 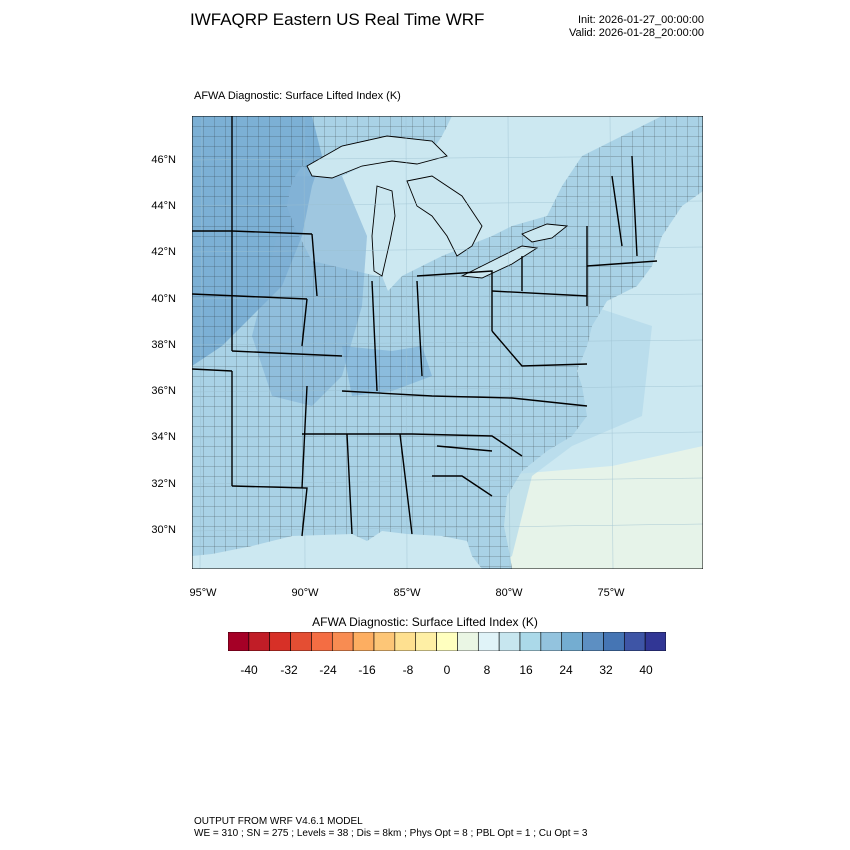 I want to click on lon-label-85w: 85°W, so click(x=407, y=593).